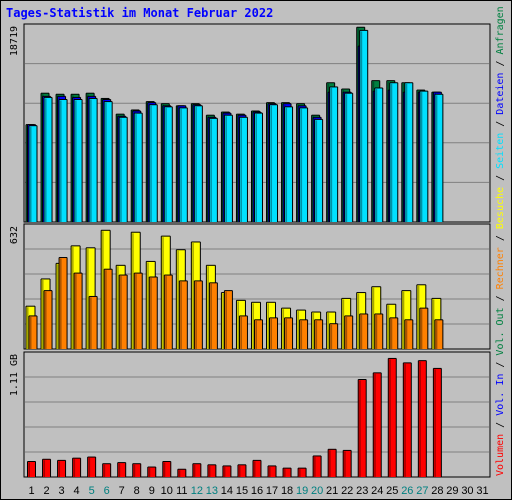 Image resolution: width=512 pixels, height=500 pixels. I want to click on legend-anfragen: Anfragen, so click(500, 30).